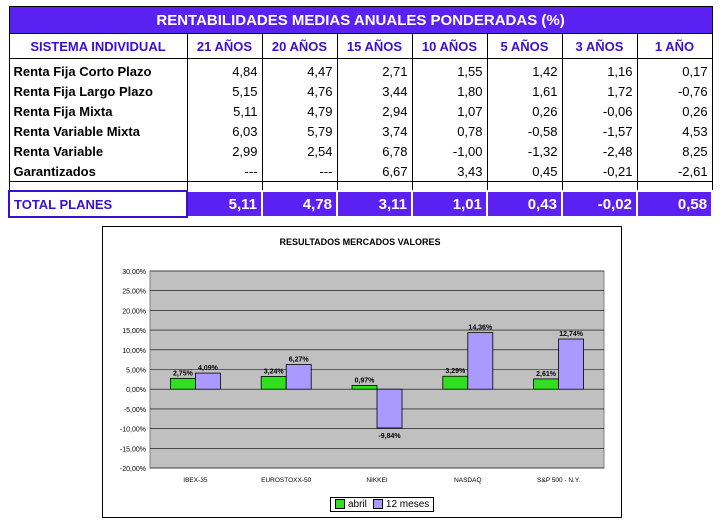  Describe the element at coordinates (224, 111) in the screenshot. I see `cell-value: 5,11` at that location.